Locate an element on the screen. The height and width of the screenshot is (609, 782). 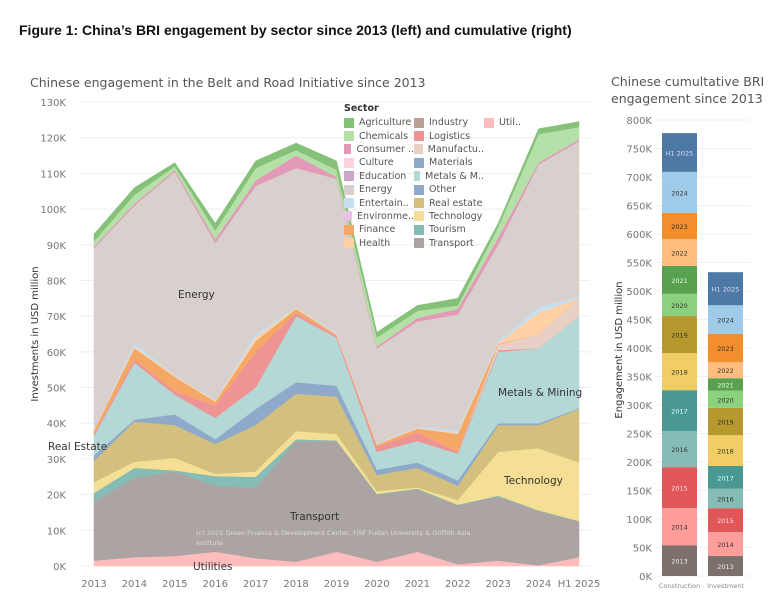
legend-label: Tourism is located at coordinates (447, 230).